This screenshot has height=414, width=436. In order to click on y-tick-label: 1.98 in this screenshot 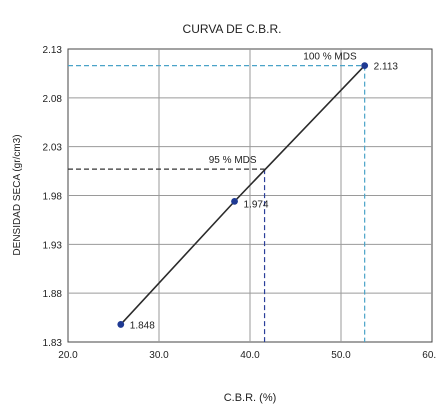, I will do `click(53, 197)`.